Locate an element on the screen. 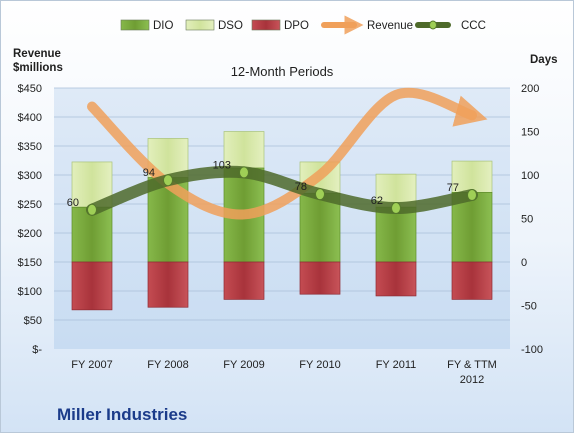 The image size is (574, 437). left-tick-label: $300 is located at coordinates (30, 176).